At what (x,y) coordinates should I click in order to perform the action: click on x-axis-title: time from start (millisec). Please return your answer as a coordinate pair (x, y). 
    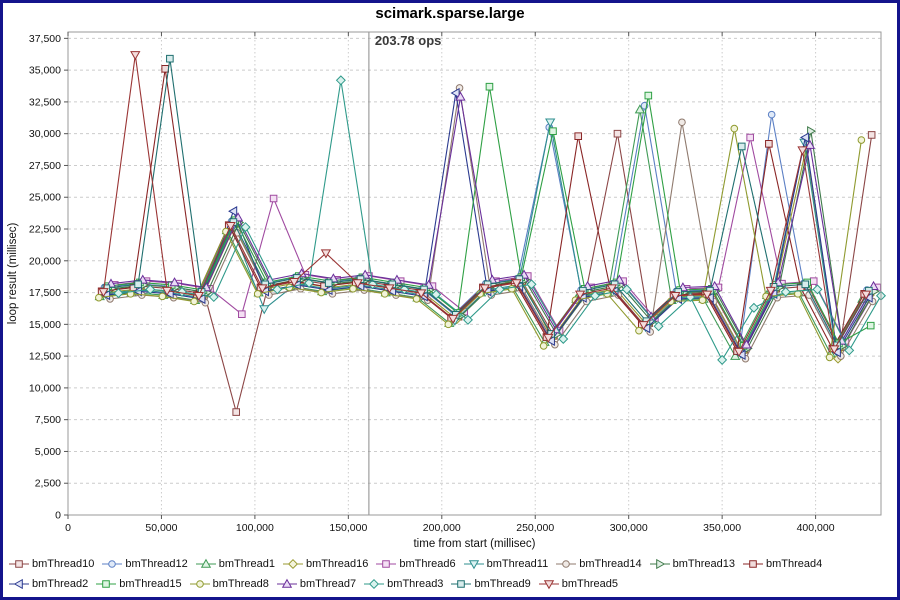
    Looking at the image, I should click on (474, 544).